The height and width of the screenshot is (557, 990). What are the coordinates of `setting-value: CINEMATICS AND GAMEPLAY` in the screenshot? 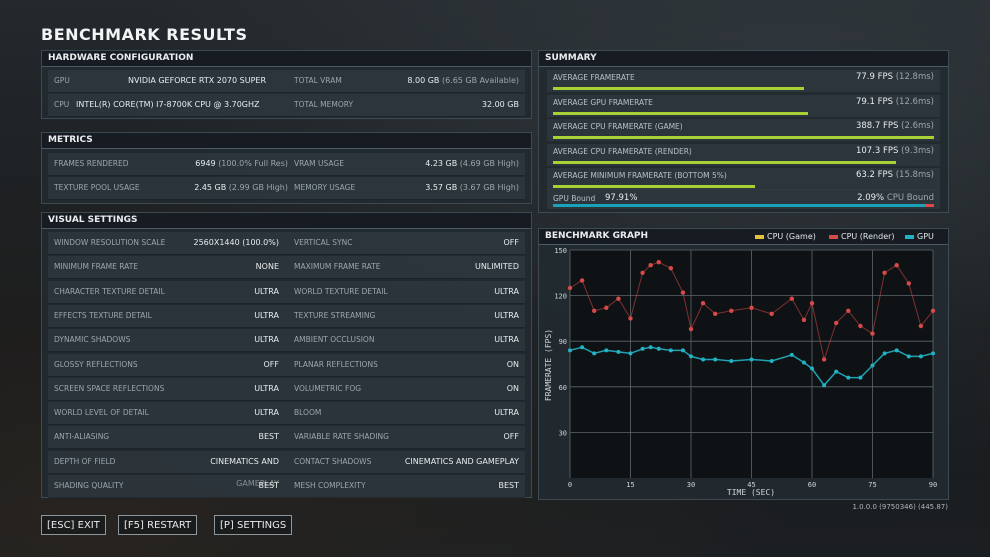 It's located at (244, 472).